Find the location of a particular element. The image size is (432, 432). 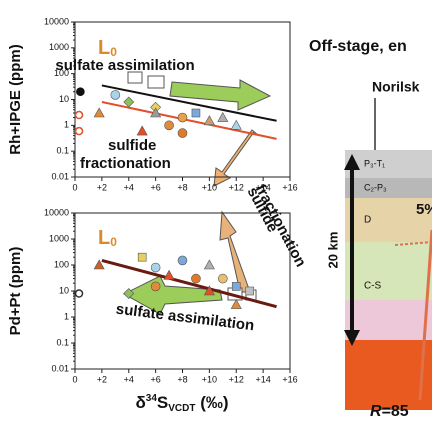

y-axis-label: Rh+IPGE (ppm) is located at coordinates (15, 99).